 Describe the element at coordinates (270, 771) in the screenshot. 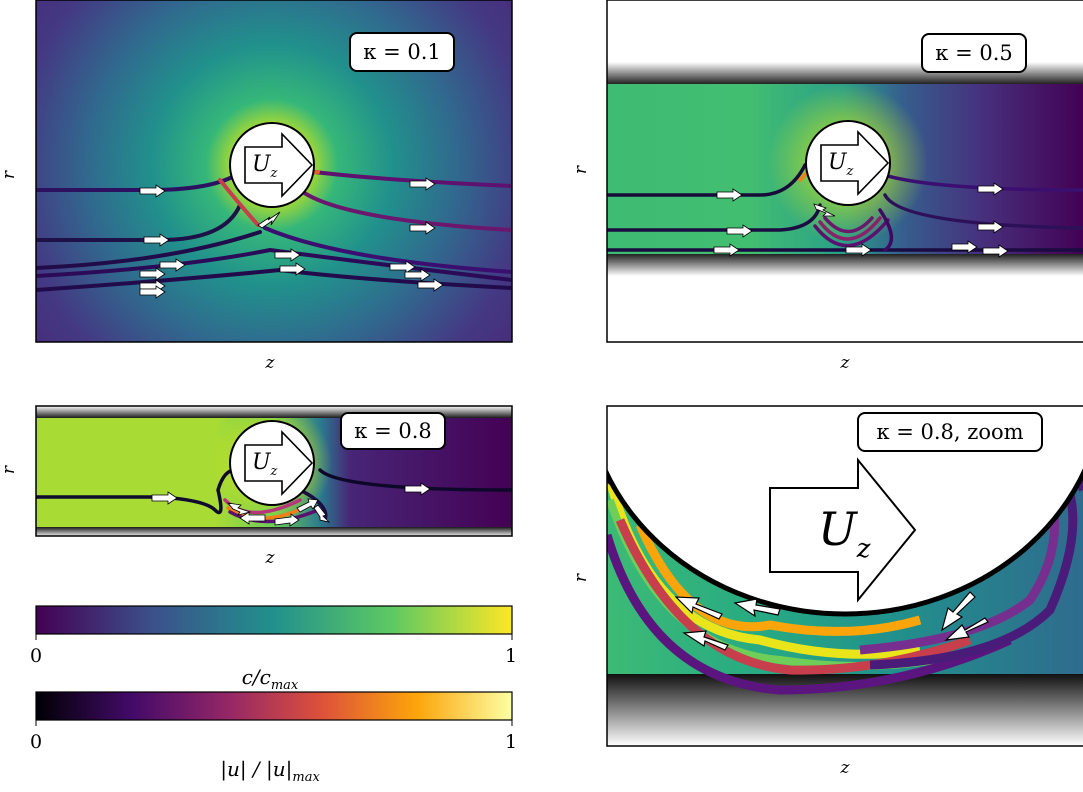

I see `colorbar-label: |u| / |u|max` at that location.